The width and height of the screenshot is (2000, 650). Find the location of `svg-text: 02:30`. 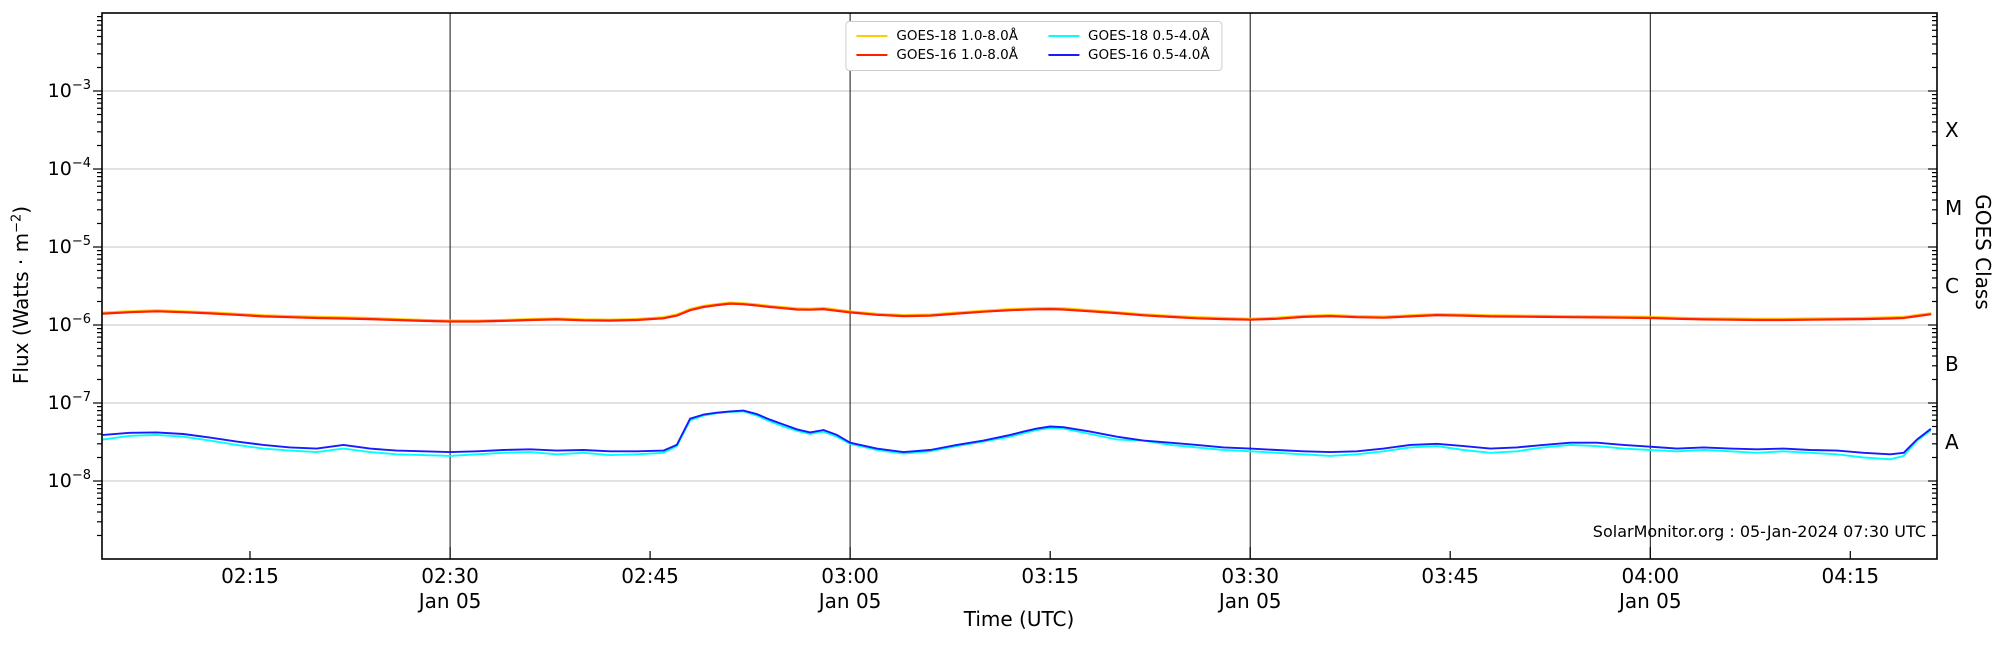

svg-text: 02:30 is located at coordinates (450, 576).